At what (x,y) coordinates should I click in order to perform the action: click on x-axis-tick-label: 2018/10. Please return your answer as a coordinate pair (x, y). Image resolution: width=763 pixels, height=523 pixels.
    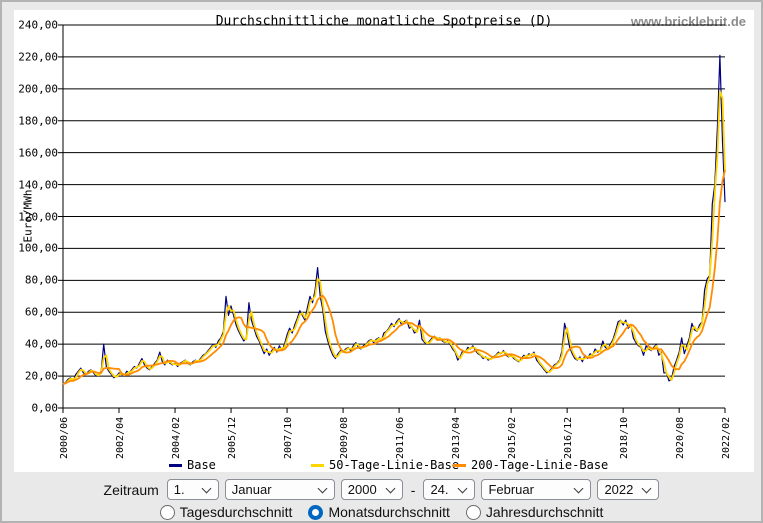
    Looking at the image, I should click on (625, 437).